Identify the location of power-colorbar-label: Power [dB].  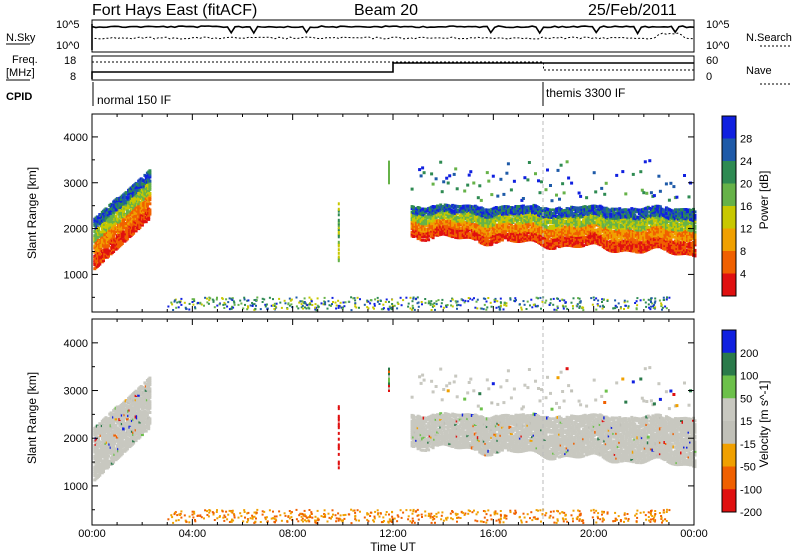
(764, 200).